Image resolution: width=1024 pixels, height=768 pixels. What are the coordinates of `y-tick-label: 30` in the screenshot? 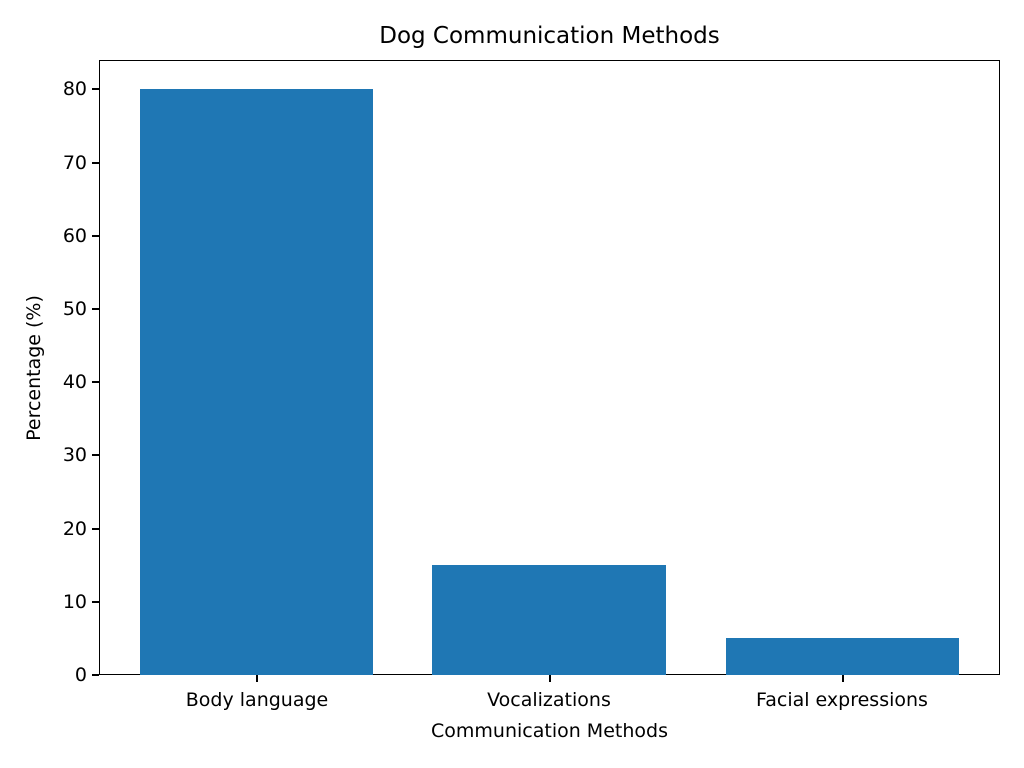 It's located at (74, 455).